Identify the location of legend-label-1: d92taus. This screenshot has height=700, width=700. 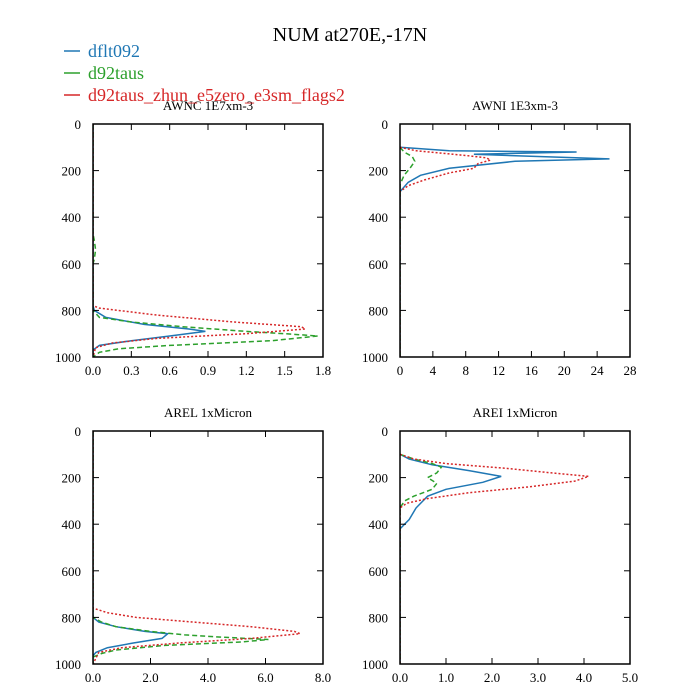
(116, 73).